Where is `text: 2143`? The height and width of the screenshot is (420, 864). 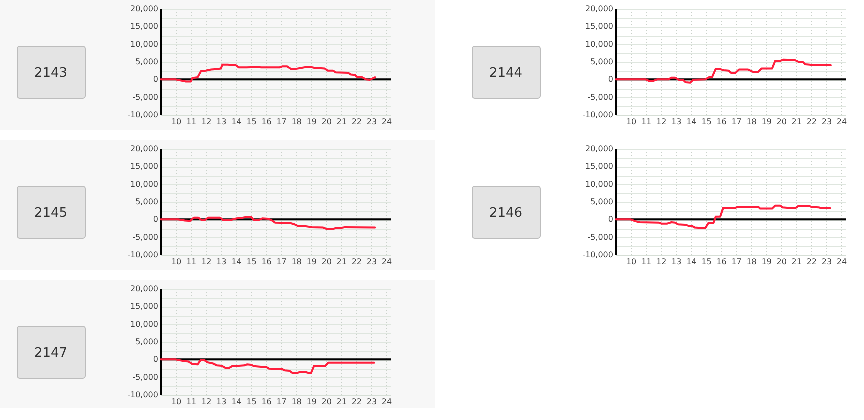
text: 2143 is located at coordinates (51, 73).